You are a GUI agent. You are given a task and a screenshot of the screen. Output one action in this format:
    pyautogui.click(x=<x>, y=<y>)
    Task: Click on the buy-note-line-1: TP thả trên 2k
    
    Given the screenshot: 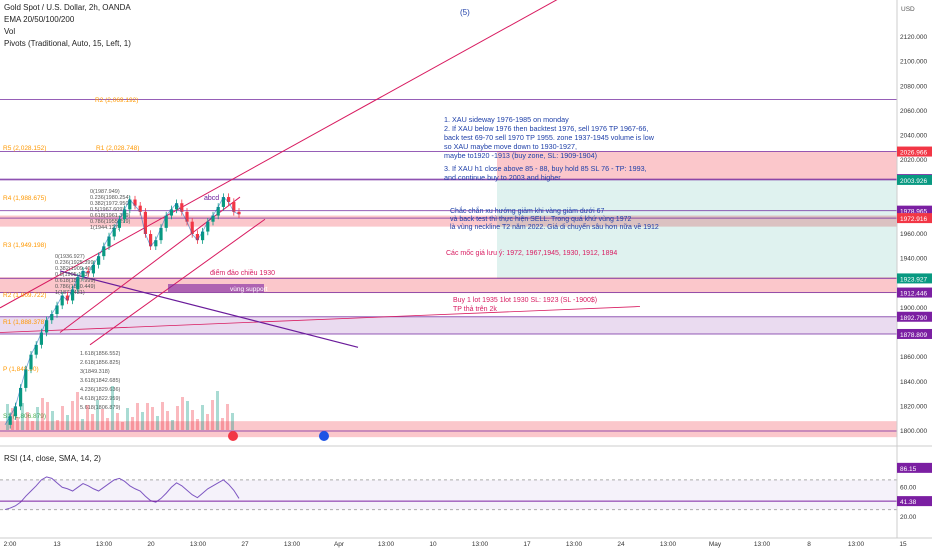 What is the action you would take?
    pyautogui.click(x=475, y=309)
    